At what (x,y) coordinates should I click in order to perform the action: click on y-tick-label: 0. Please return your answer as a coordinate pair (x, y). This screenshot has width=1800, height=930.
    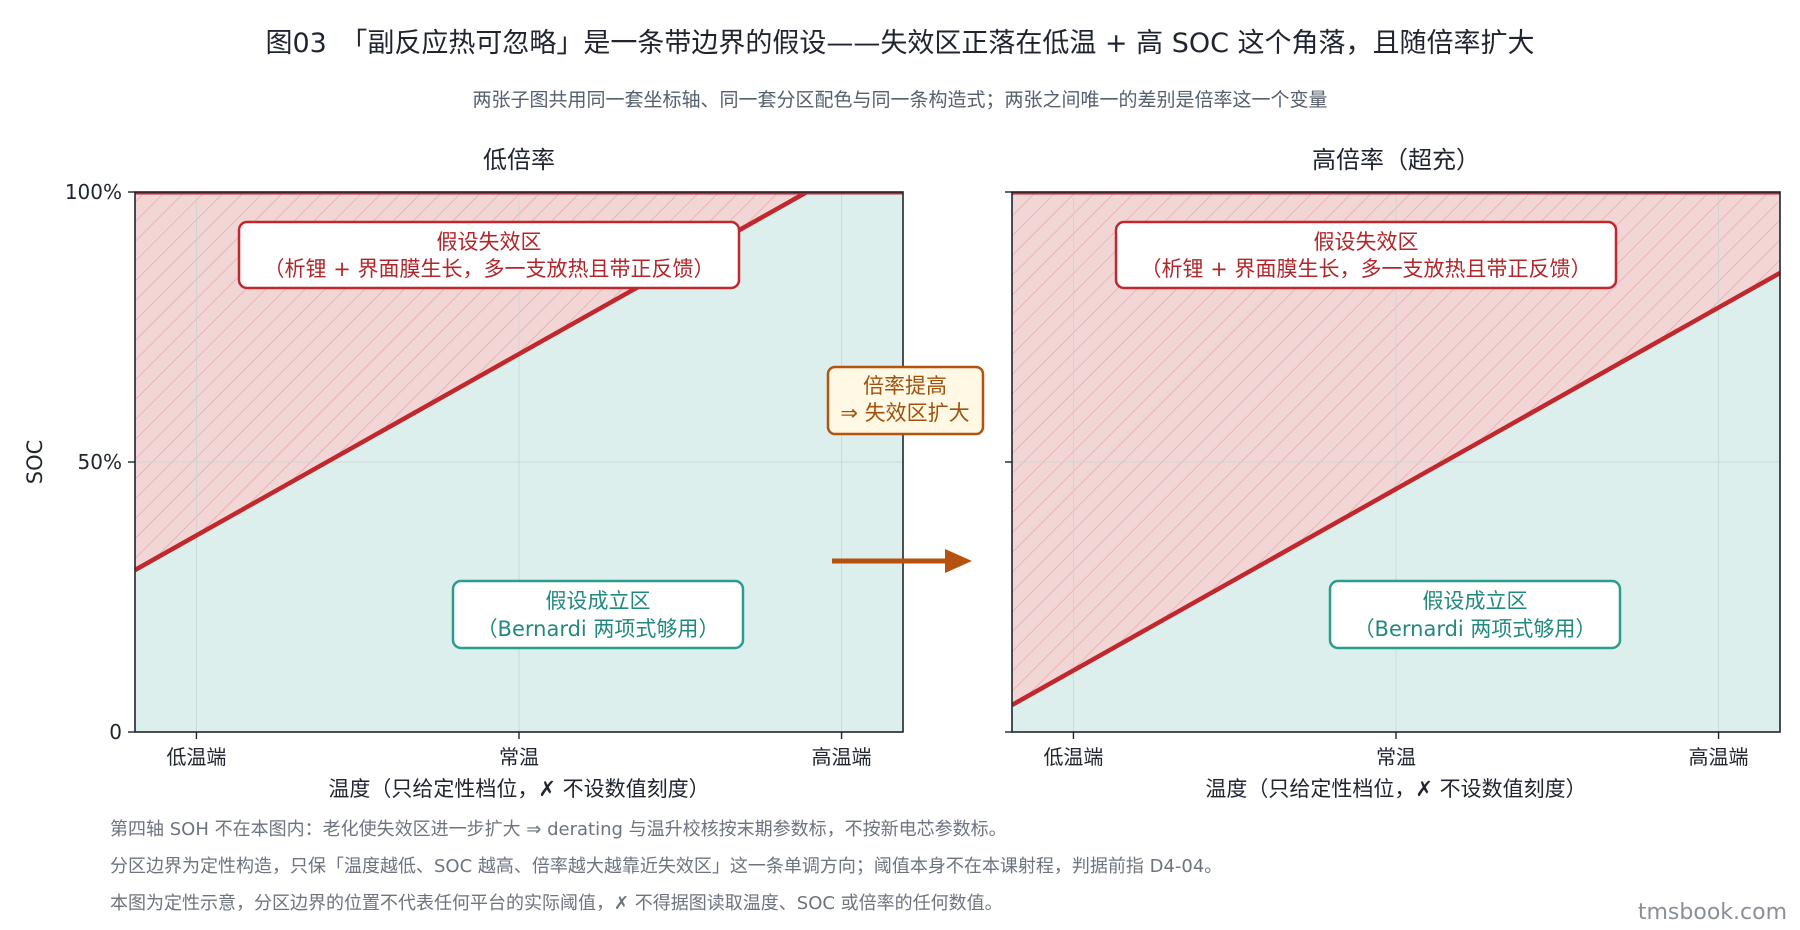
    Looking at the image, I should click on (115, 732).